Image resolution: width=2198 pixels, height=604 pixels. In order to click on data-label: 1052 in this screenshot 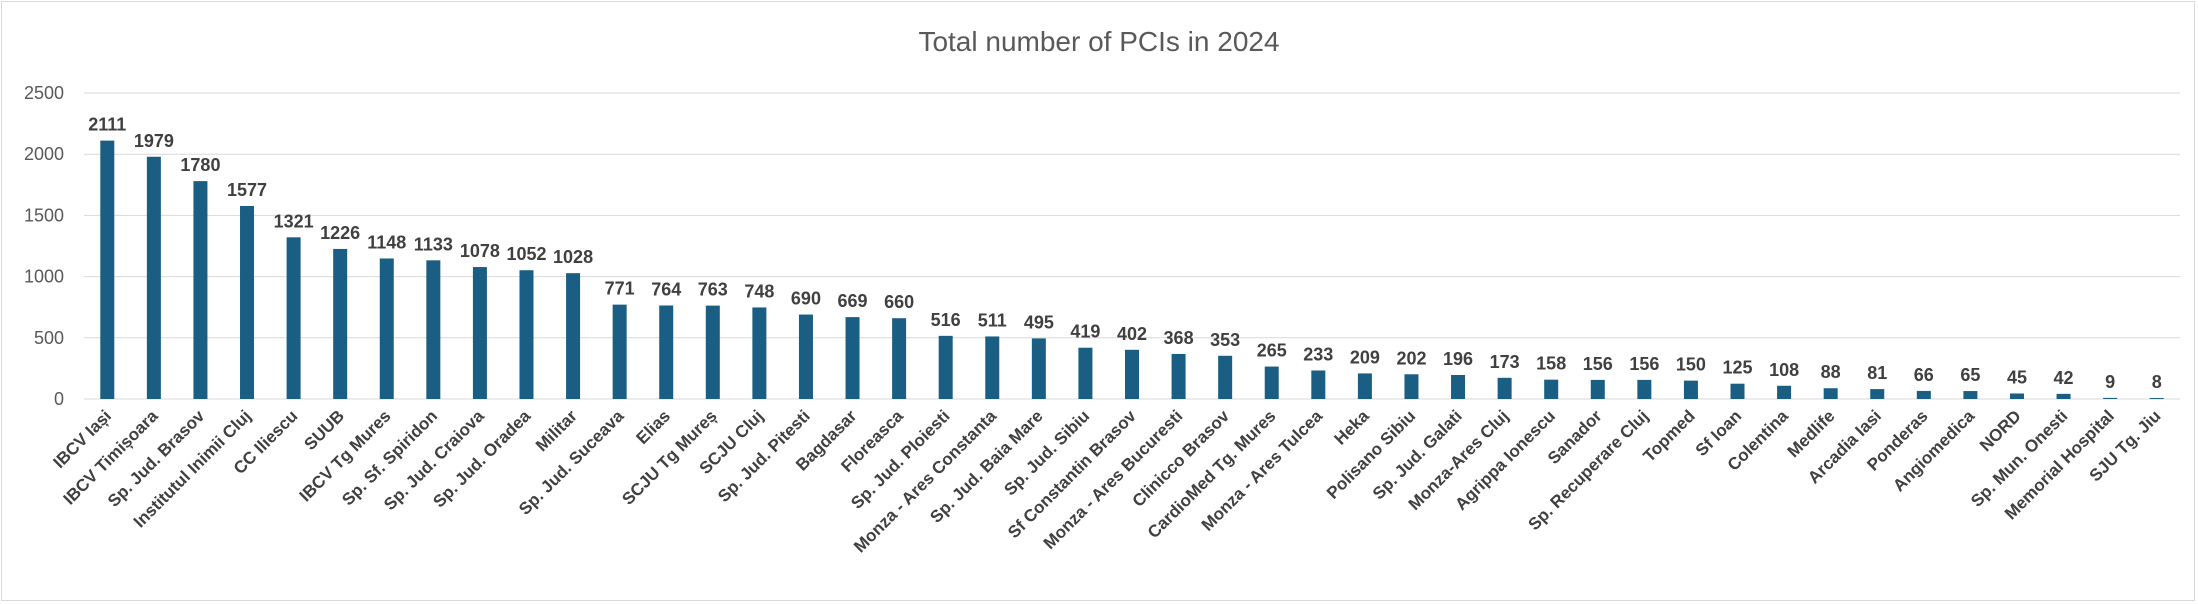, I will do `click(526, 254)`.